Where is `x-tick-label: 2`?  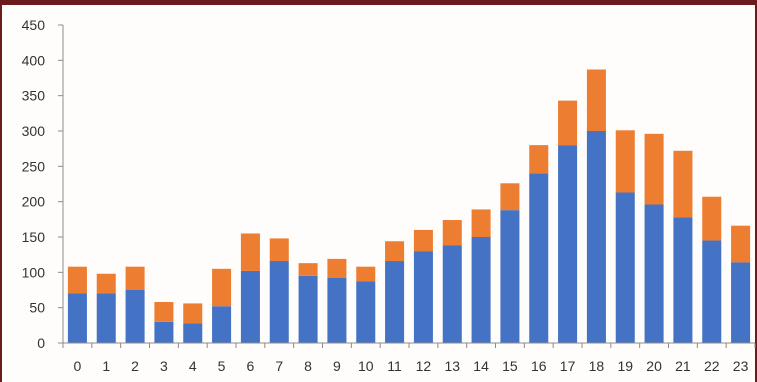 x-tick-label: 2 is located at coordinates (135, 366).